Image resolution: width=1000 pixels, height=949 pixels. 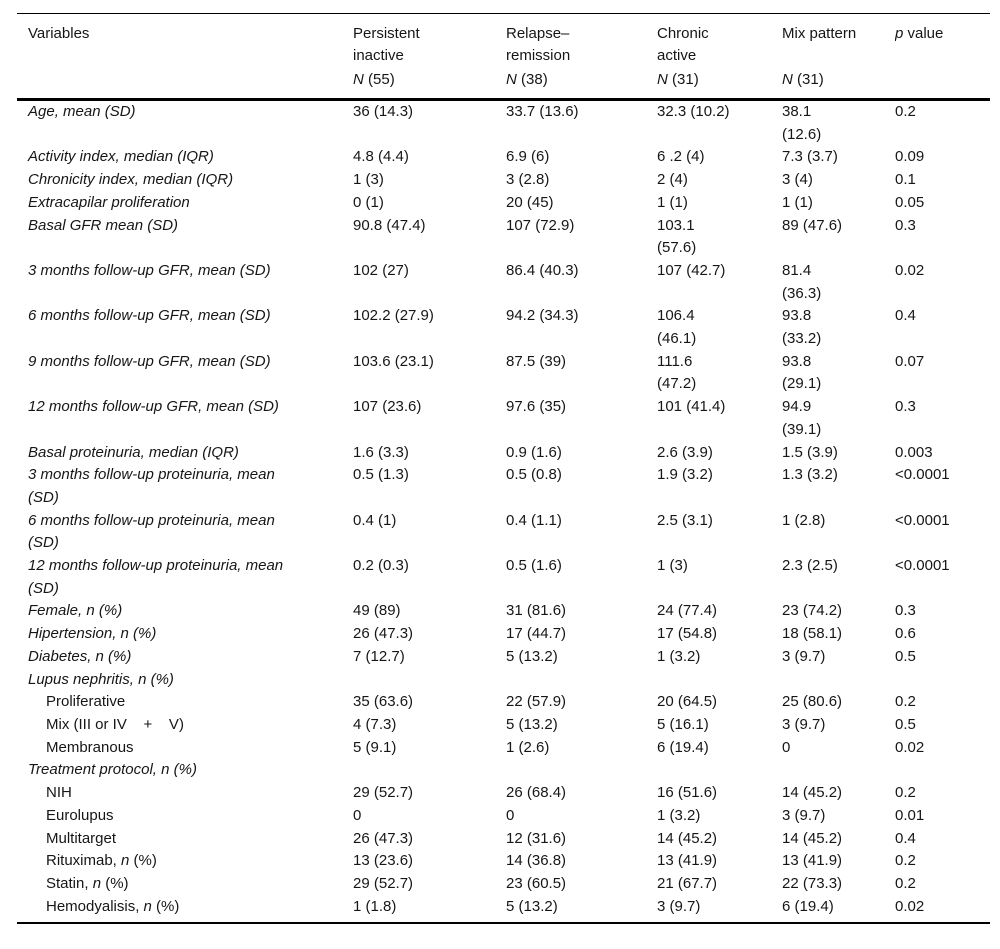 I want to click on column-count: N (38), so click(x=527, y=80).